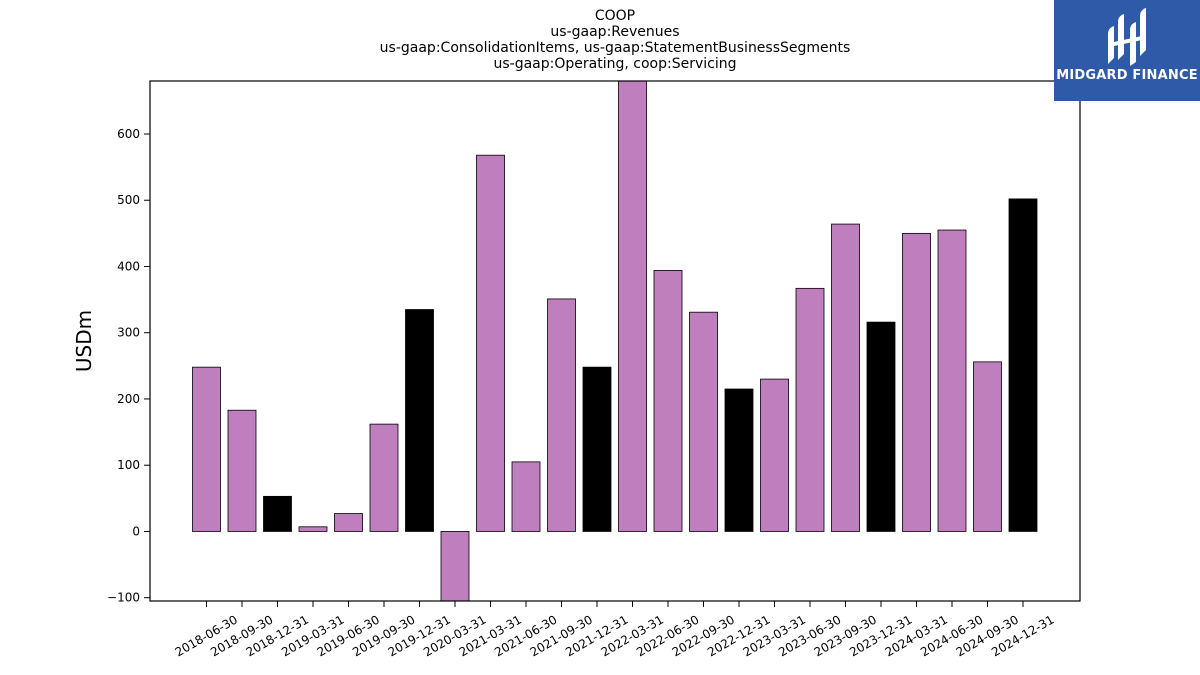 The image size is (1200, 675). I want to click on midgard-logo-icon, so click(1127, 37).